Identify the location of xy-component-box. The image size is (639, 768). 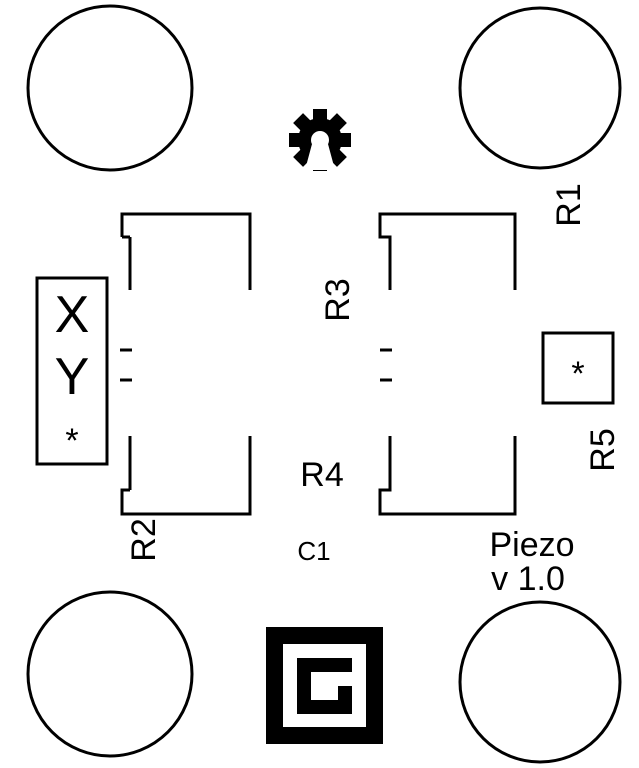
(72, 371).